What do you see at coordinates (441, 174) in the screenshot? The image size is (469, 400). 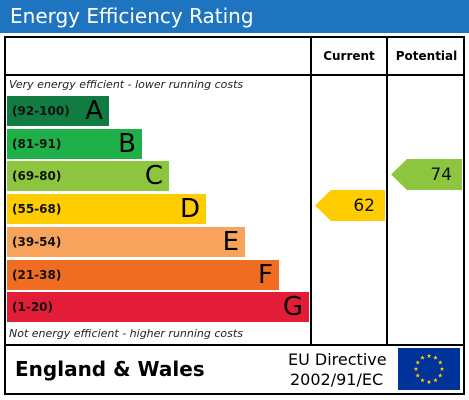 I see `potential-rating-value: 74` at bounding box center [441, 174].